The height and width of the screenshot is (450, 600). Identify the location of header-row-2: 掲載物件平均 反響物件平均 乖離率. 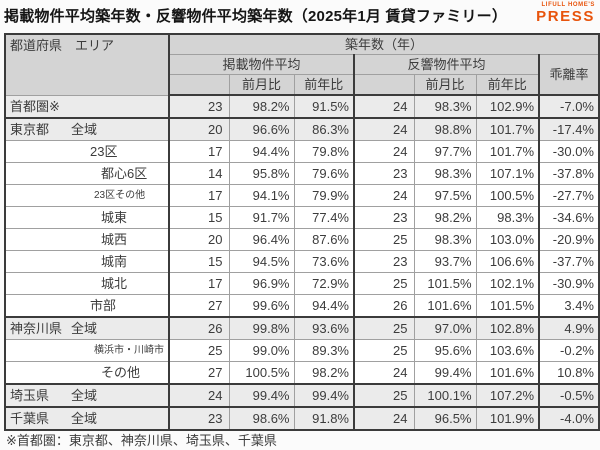
(302, 75).